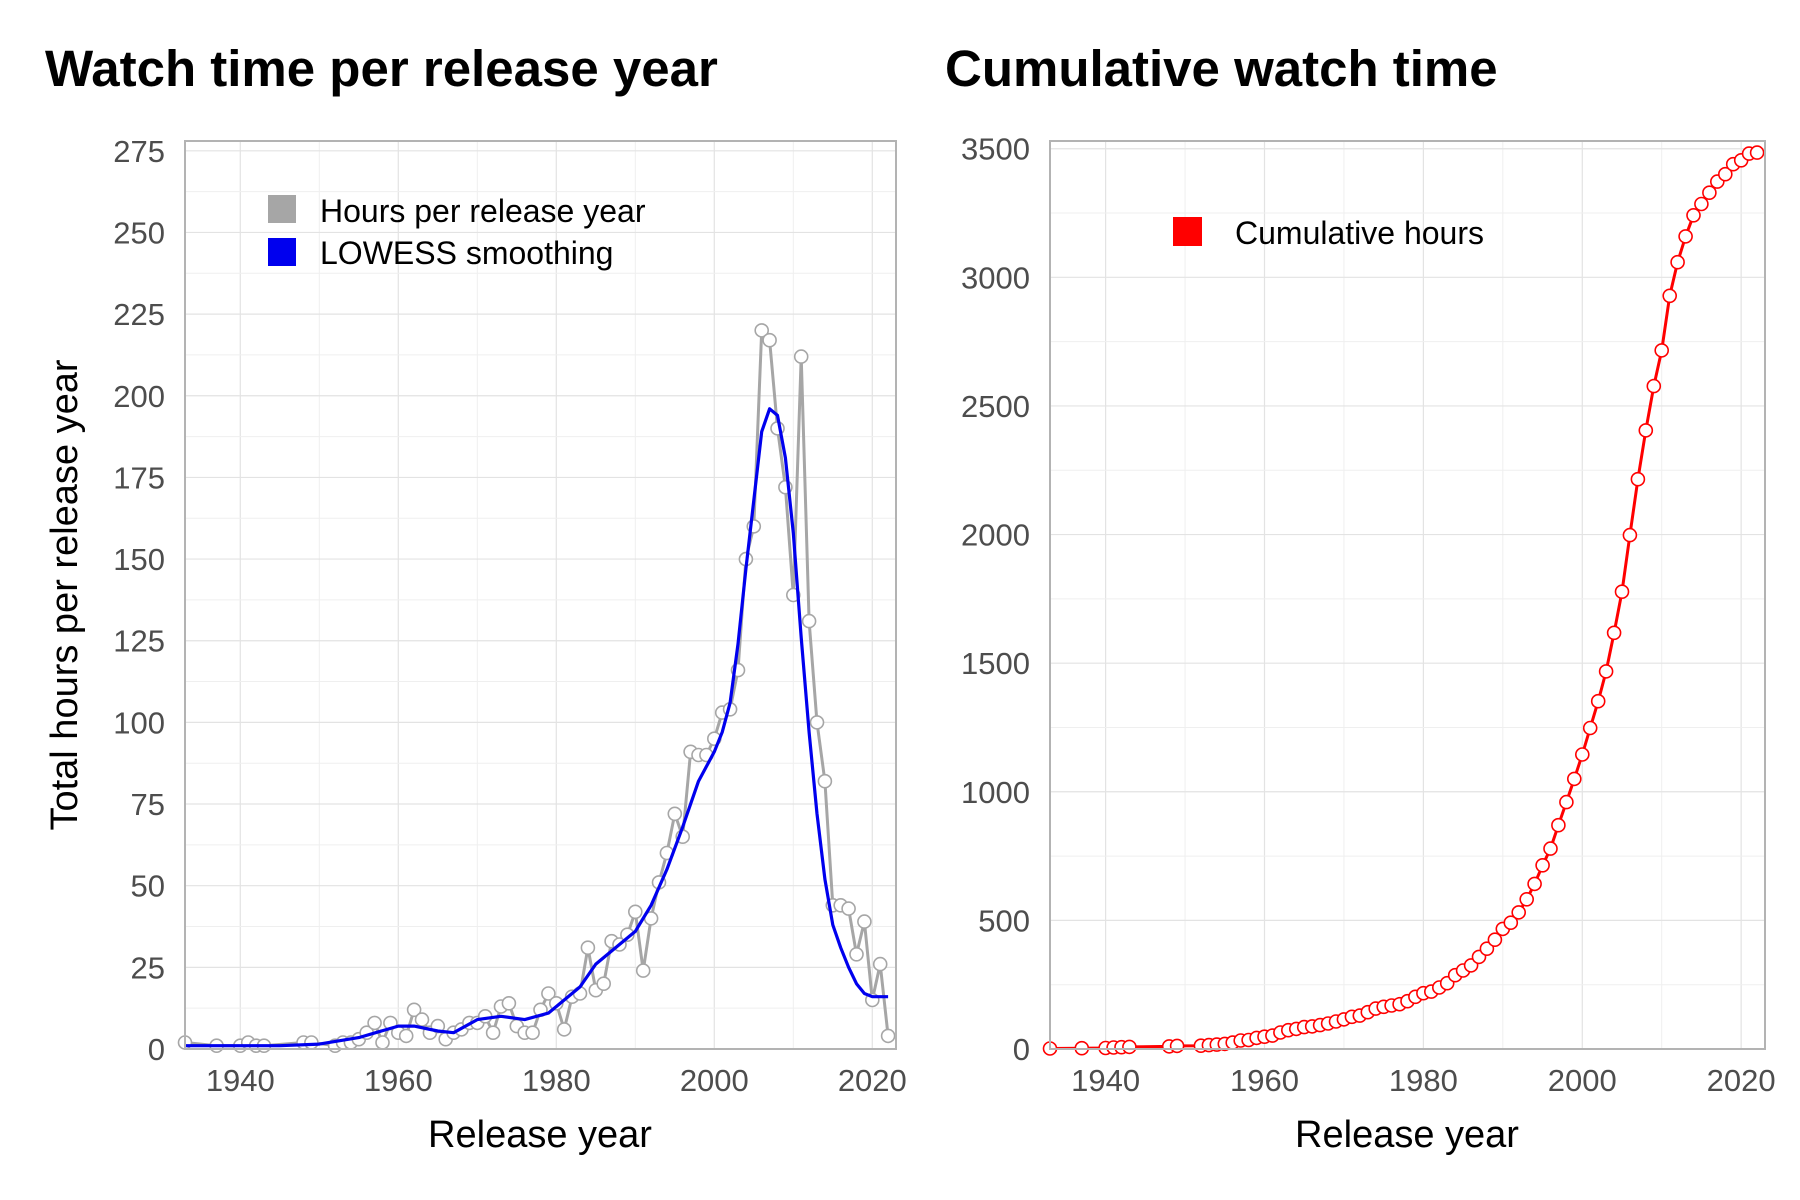 The image size is (1800, 1200). What do you see at coordinates (1264, 1080) in the screenshot?
I see `x-tick-label: 1960` at bounding box center [1264, 1080].